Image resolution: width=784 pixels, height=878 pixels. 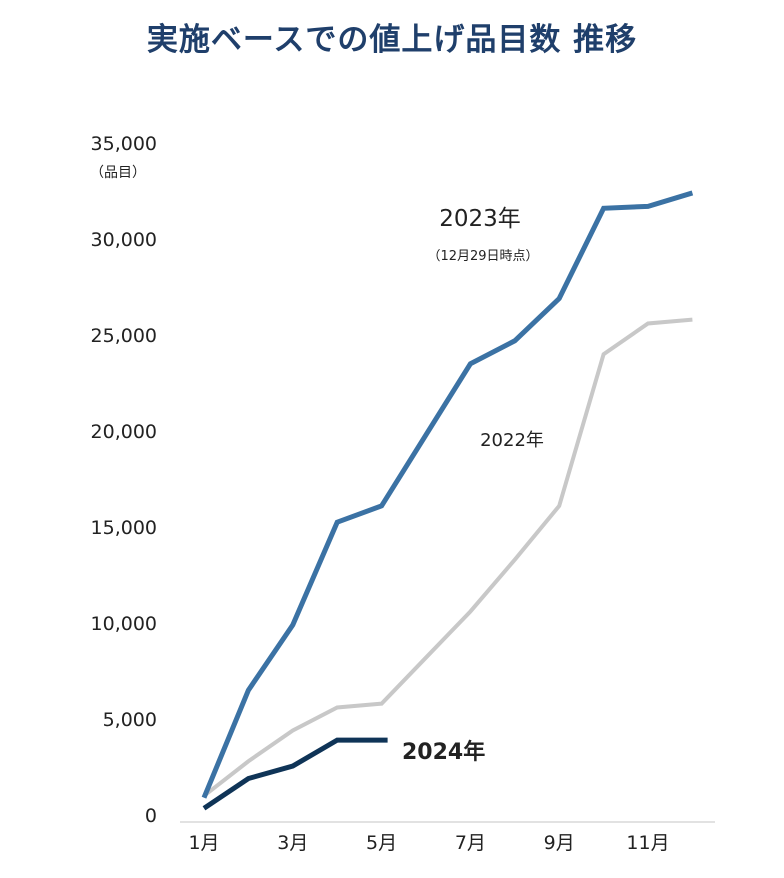 What do you see at coordinates (203, 843) in the screenshot?
I see `x-tick-label: 1月` at bounding box center [203, 843].